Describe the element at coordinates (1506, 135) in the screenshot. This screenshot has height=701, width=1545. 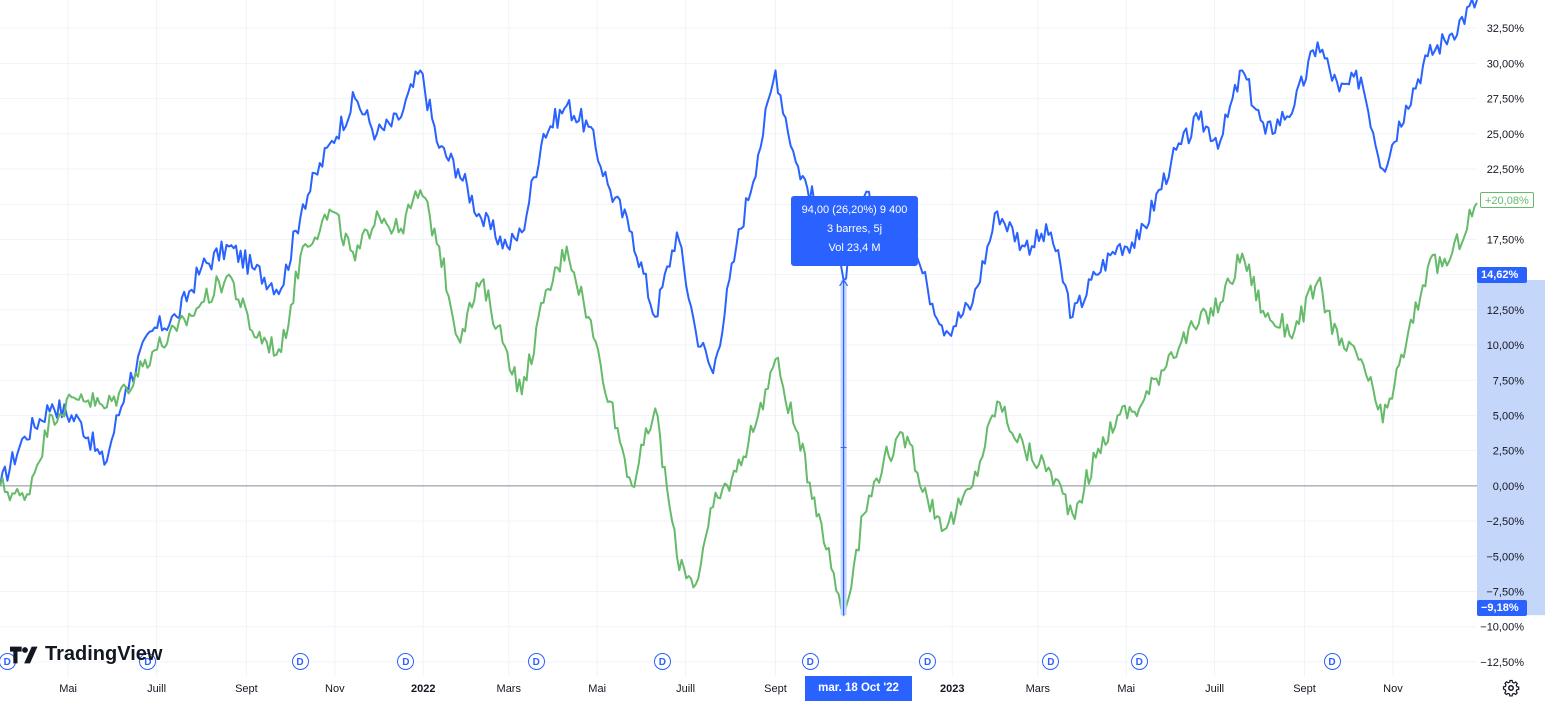
I see `y-tick-label: 25,00%` at that location.